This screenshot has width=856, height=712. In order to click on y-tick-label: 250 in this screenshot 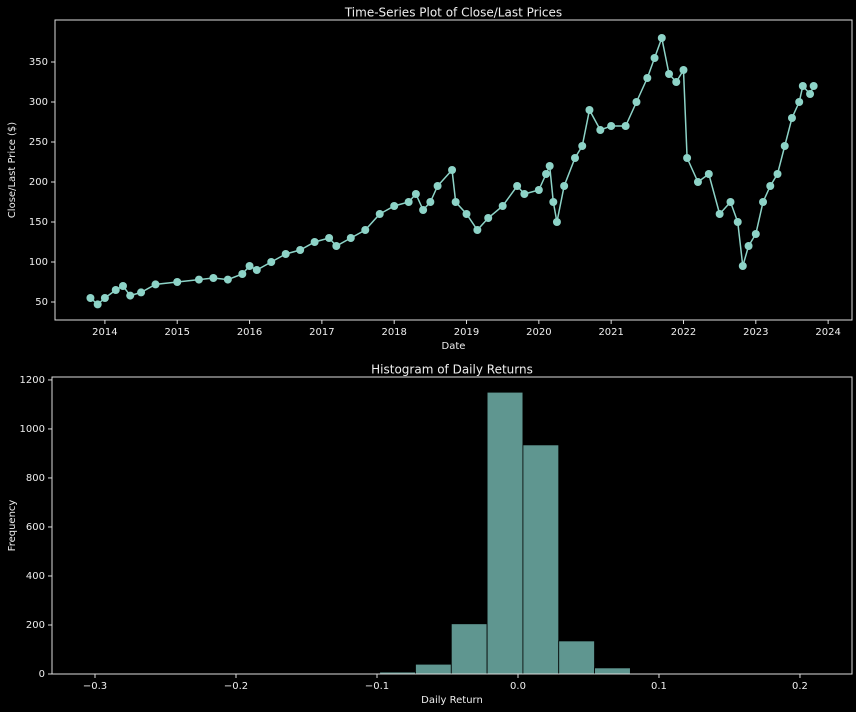, I will do `click(38, 142)`.